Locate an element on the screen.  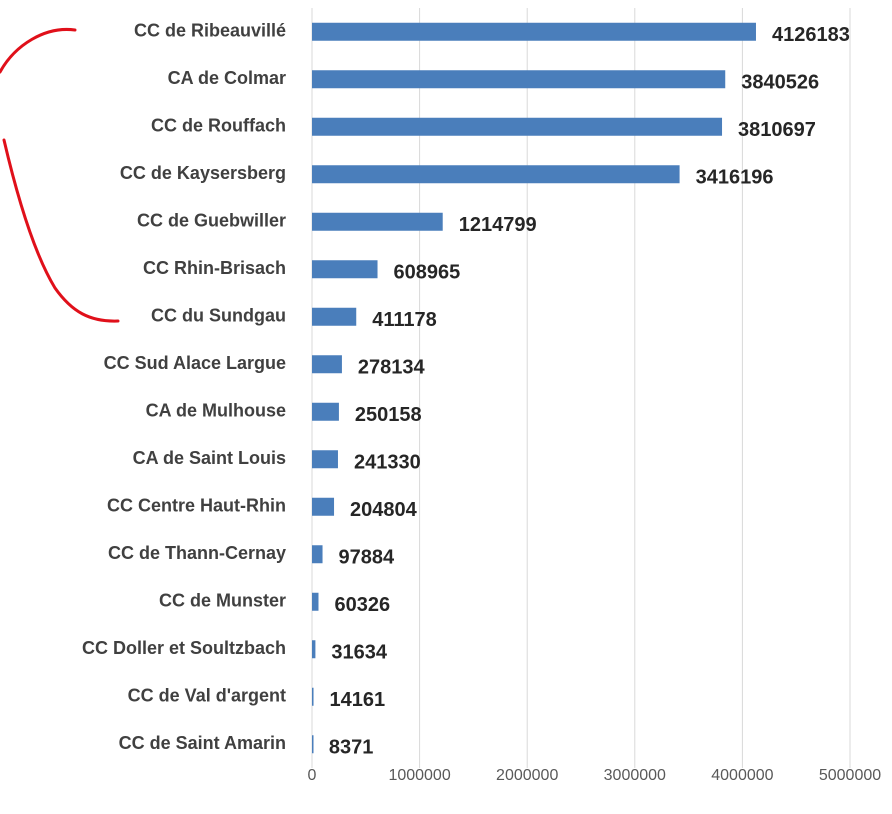
data-label: 1214799 is located at coordinates (498, 225).